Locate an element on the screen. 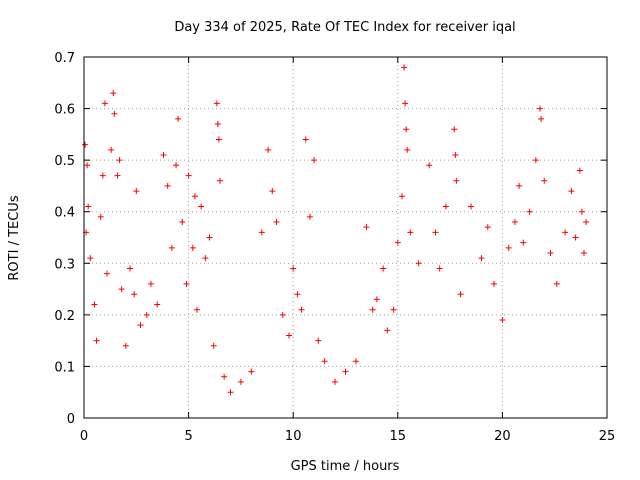  x-axis-label: GPS time / hours is located at coordinates (345, 466).